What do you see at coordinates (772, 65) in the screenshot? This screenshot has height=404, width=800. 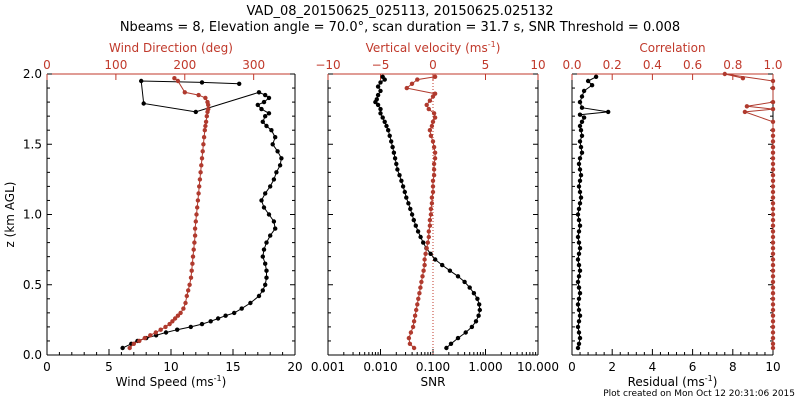 I see `top-tick-label: 1.0` at bounding box center [772, 65].